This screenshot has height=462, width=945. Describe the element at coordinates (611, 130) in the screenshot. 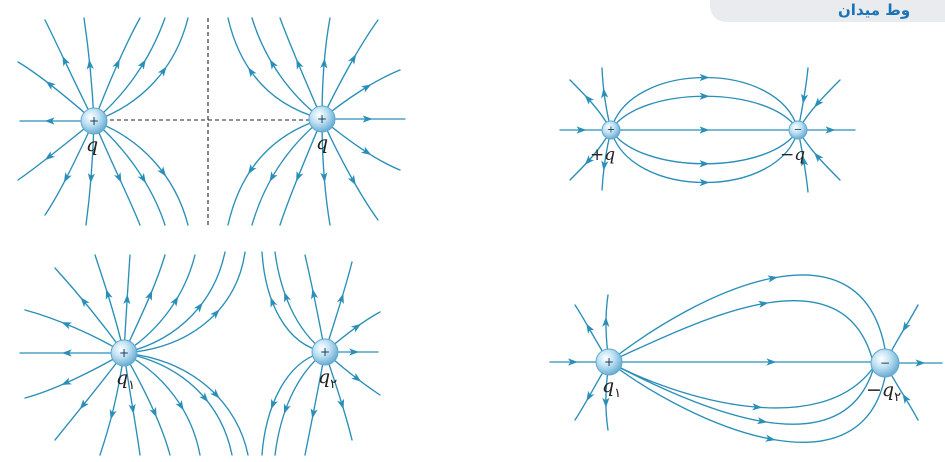

I see `charge-sign: +` at that location.